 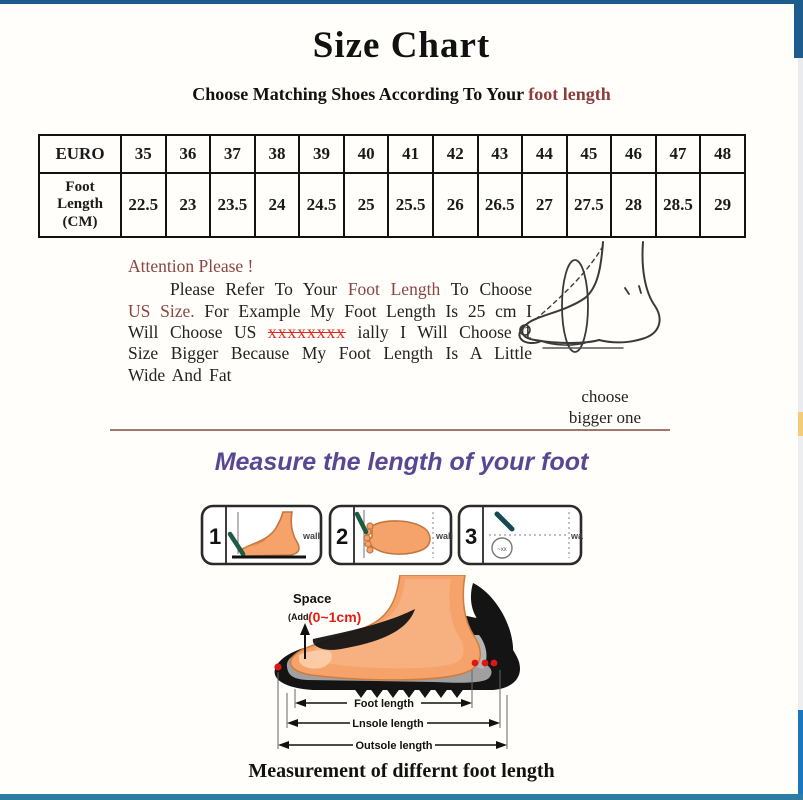 I want to click on table-cell: 42, so click(x=455, y=154).